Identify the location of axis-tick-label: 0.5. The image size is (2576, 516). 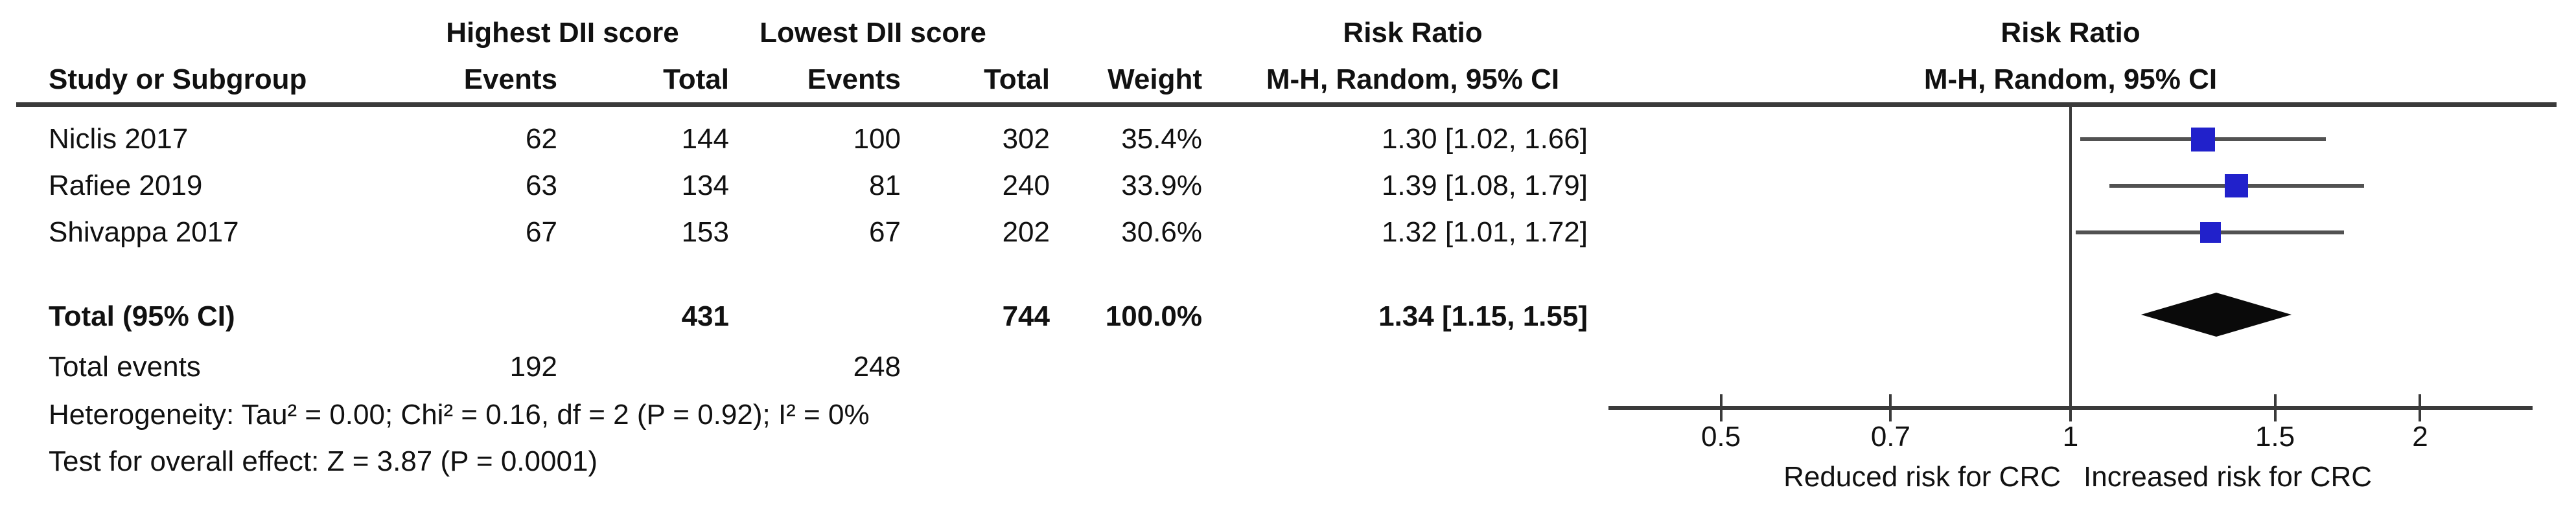
(1720, 437).